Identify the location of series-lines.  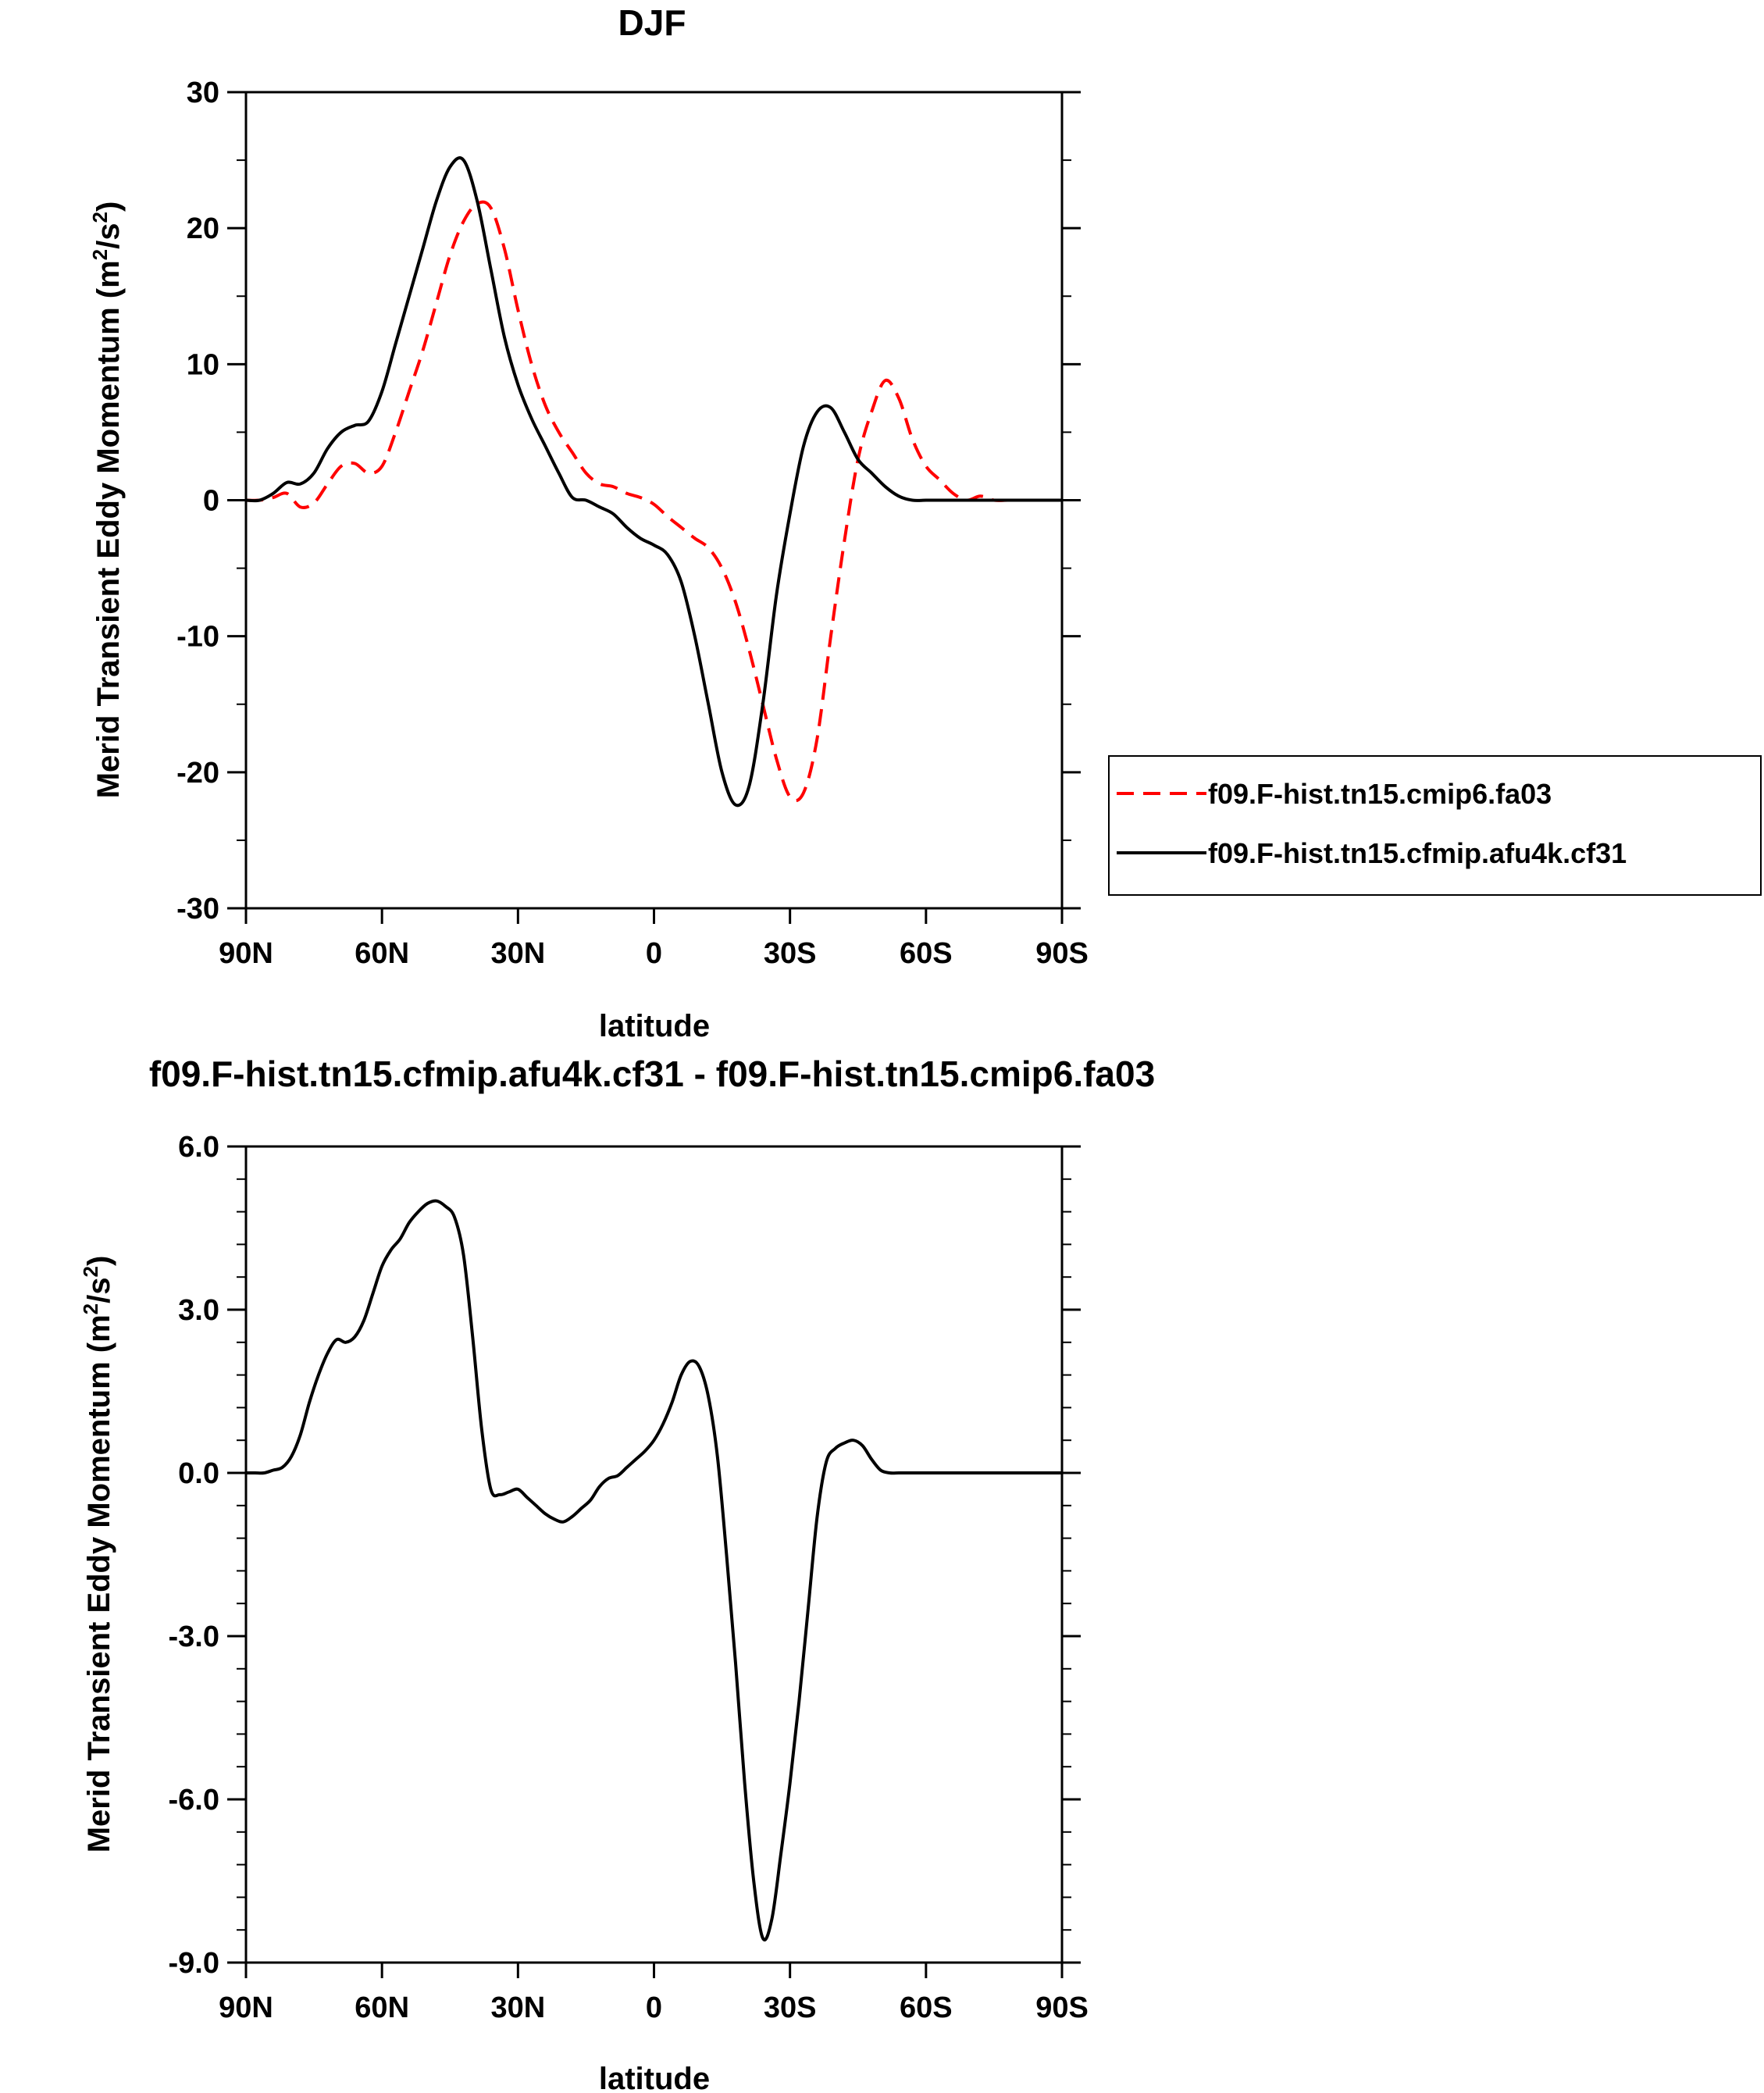
(653, 482).